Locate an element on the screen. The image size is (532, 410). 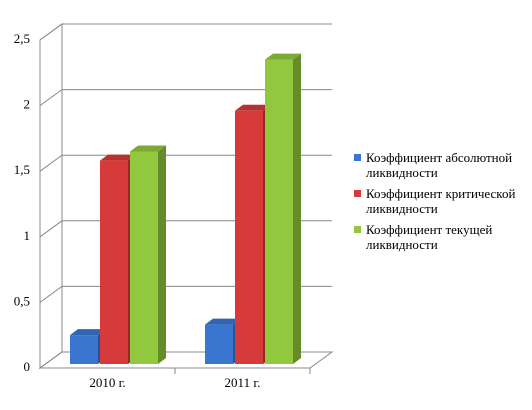
x-tick-label: 2010 г. is located at coordinates (107, 382).